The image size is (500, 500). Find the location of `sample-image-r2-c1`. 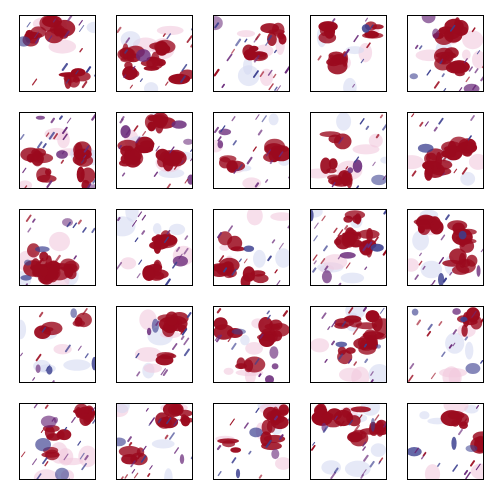

sample-image-r2-c1 is located at coordinates (57, 150).